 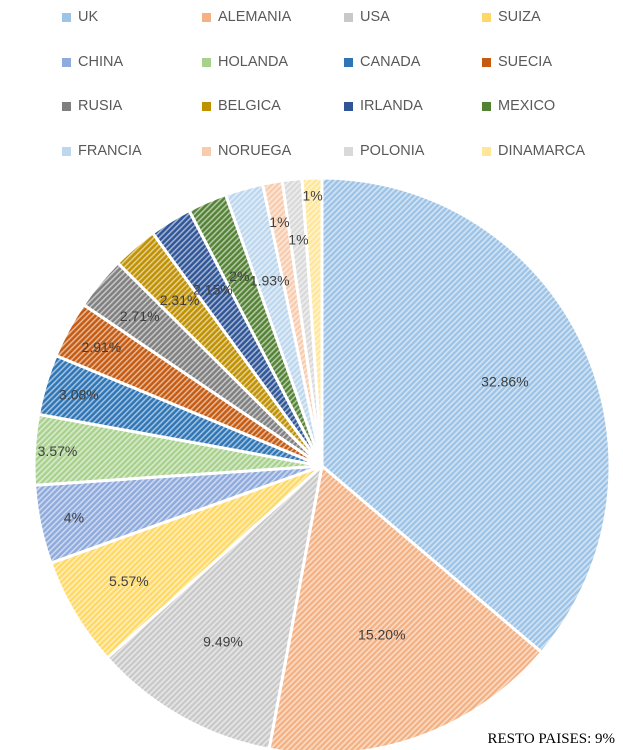 What do you see at coordinates (88, 17) in the screenshot?
I see `legend-label: UK` at bounding box center [88, 17].